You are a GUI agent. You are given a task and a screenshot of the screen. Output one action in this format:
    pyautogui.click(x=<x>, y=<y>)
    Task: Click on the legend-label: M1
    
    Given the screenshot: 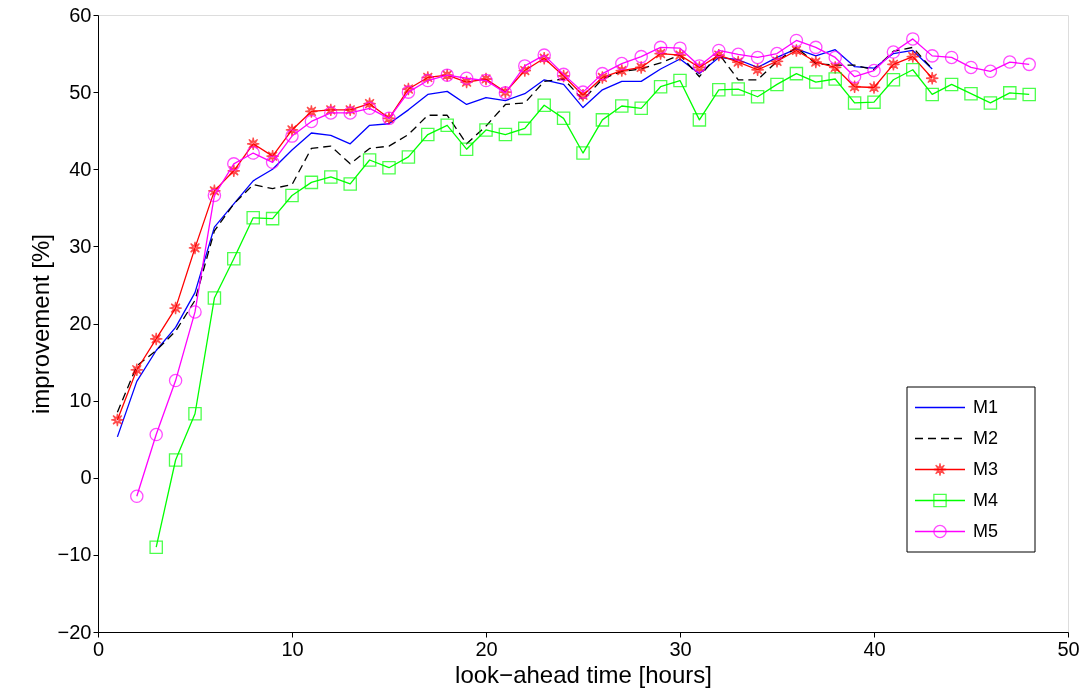 What is the action you would take?
    pyautogui.click(x=986, y=406)
    